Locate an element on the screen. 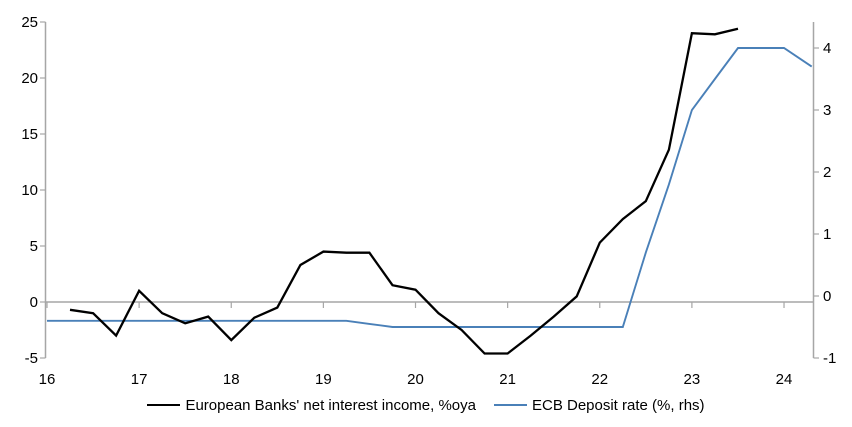 The image size is (852, 427). left-axis-tick-label: 10 is located at coordinates (29, 190).